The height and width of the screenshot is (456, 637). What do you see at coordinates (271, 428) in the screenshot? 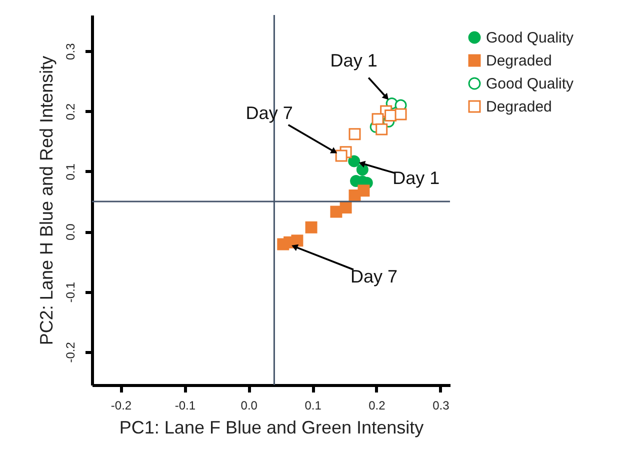
I see `x-axis-title: PC1: Lane F Blue and Green Intensity` at bounding box center [271, 428].